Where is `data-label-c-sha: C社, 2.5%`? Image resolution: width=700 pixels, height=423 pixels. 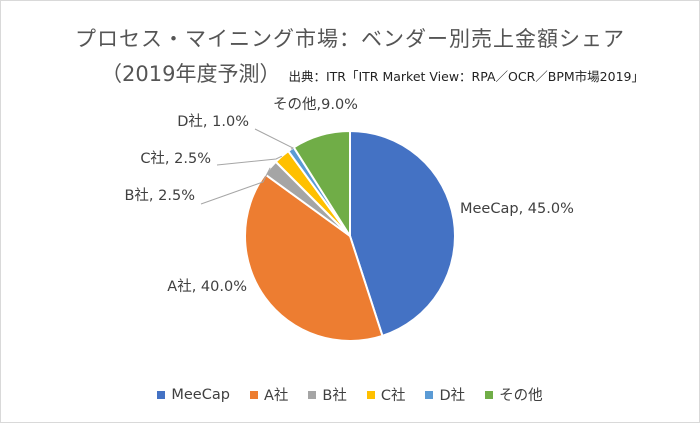
data-label-c-sha: C社, 2.5% is located at coordinates (175, 158).